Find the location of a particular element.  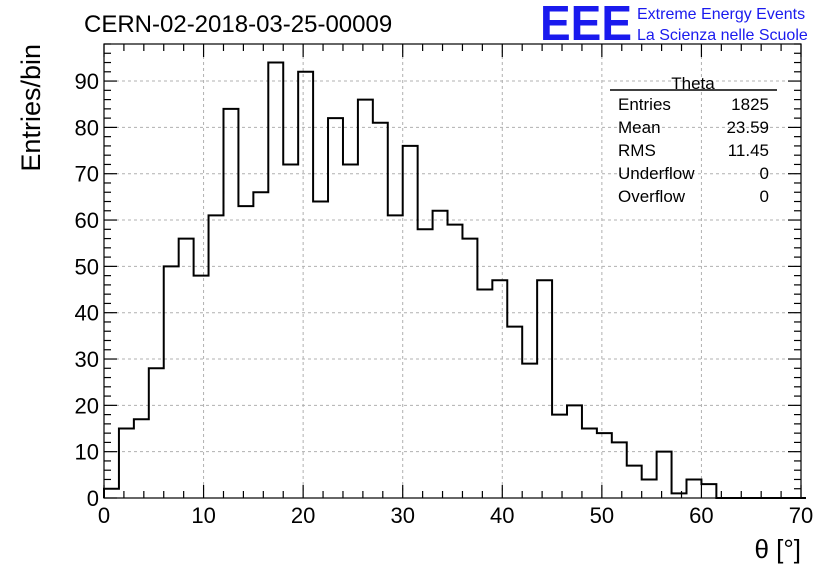

stats-label-entries: Entries is located at coordinates (644, 104).